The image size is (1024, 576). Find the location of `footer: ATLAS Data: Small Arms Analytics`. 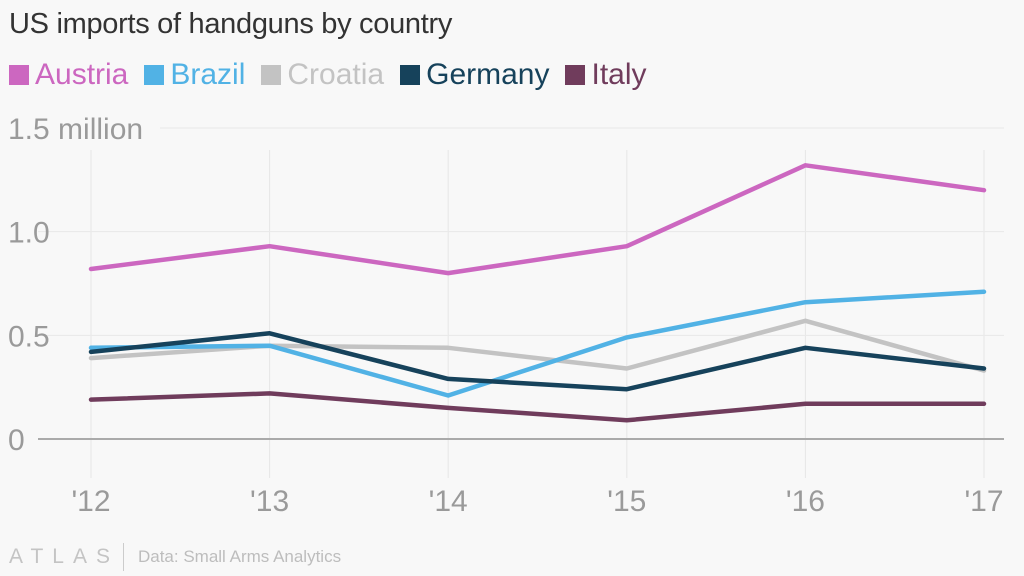

footer: ATLAS Data: Small Arms Analytics is located at coordinates (175, 557).